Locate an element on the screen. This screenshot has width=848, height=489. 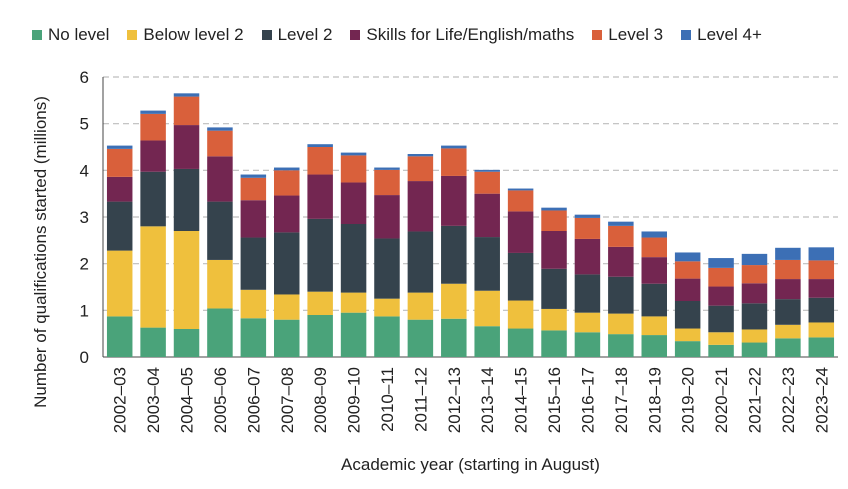
x-tick-label: 2007–08 is located at coordinates (287, 400).